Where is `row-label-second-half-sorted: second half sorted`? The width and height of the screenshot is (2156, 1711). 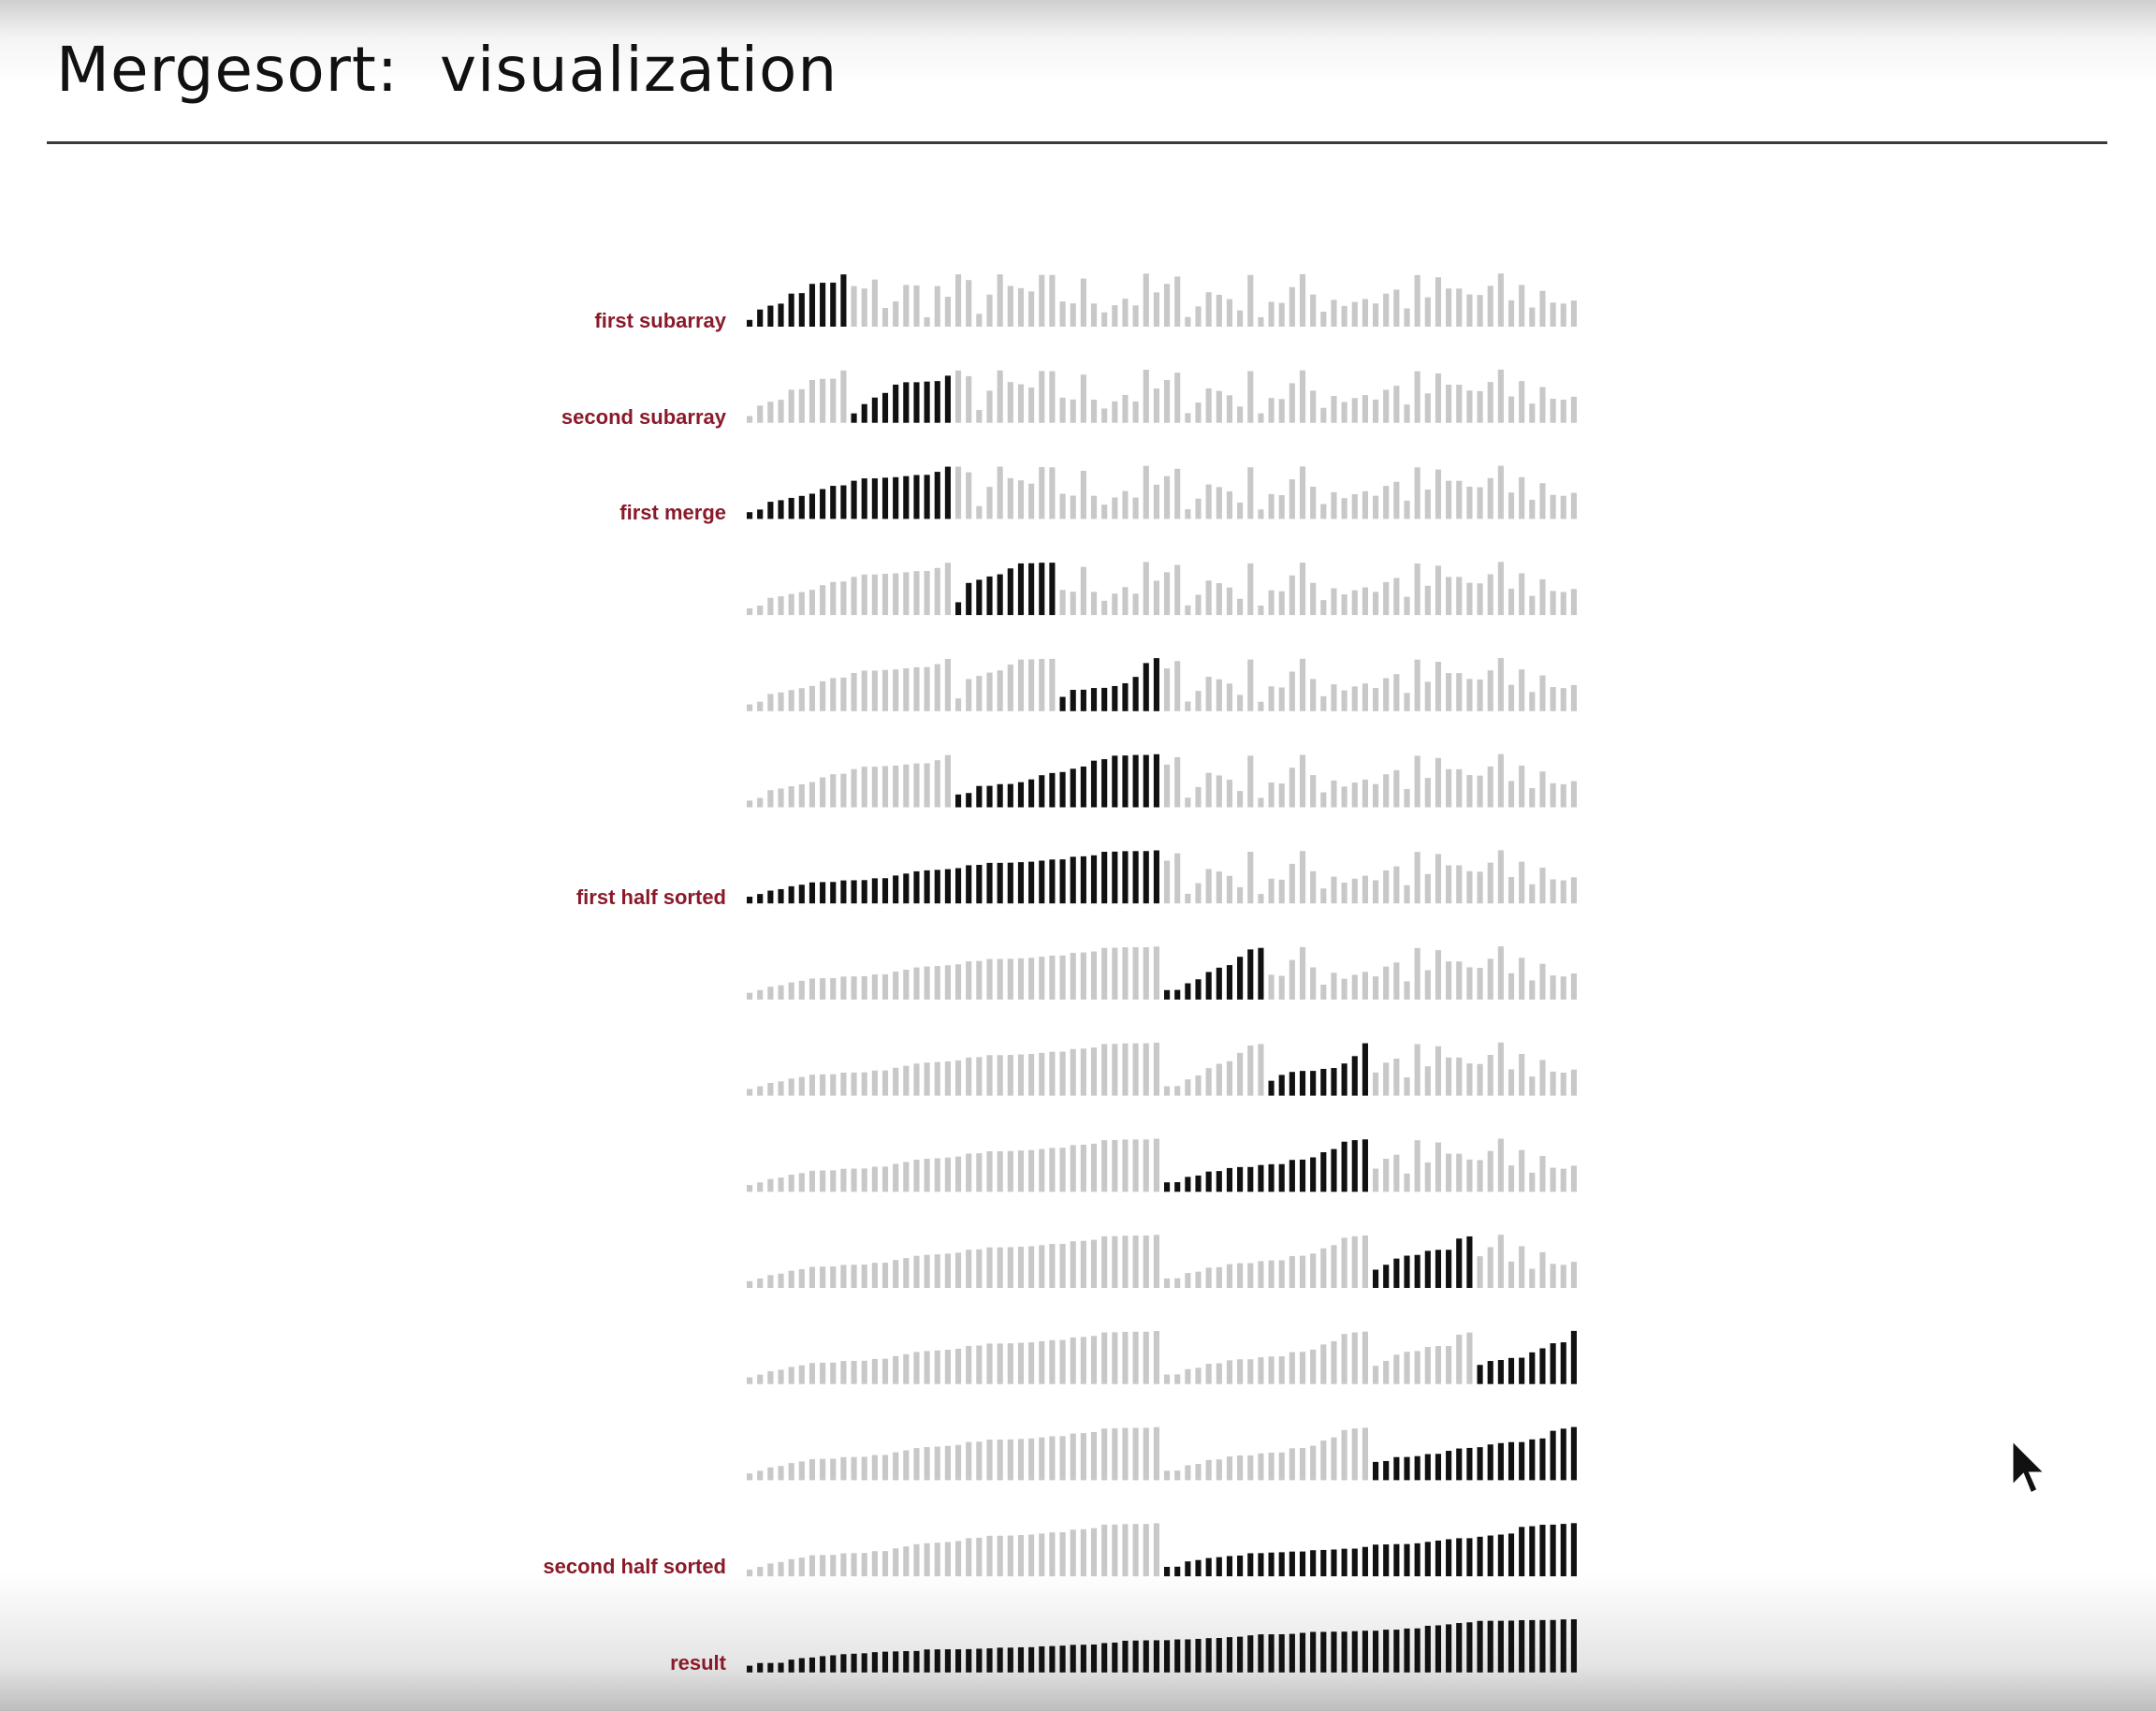 row-label-second-half-sorted: second half sorted is located at coordinates (634, 1566).